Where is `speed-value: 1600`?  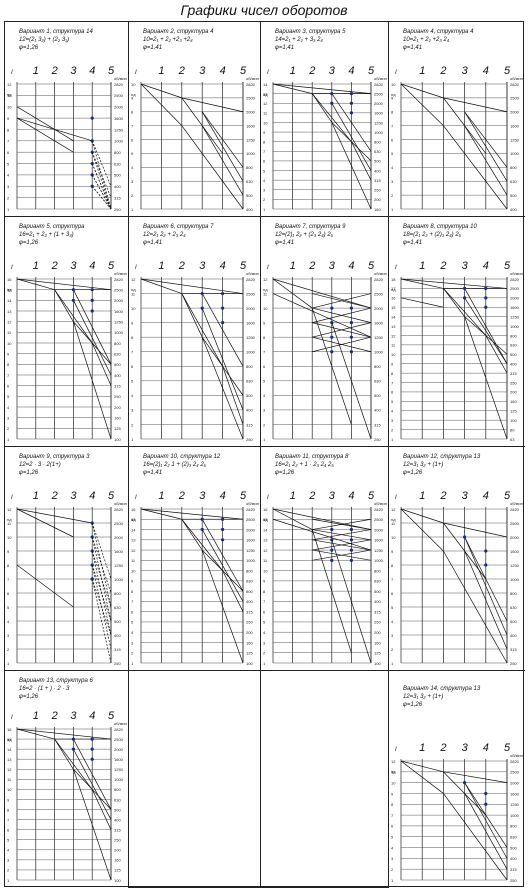 speed-value: 1600 is located at coordinates (515, 551).